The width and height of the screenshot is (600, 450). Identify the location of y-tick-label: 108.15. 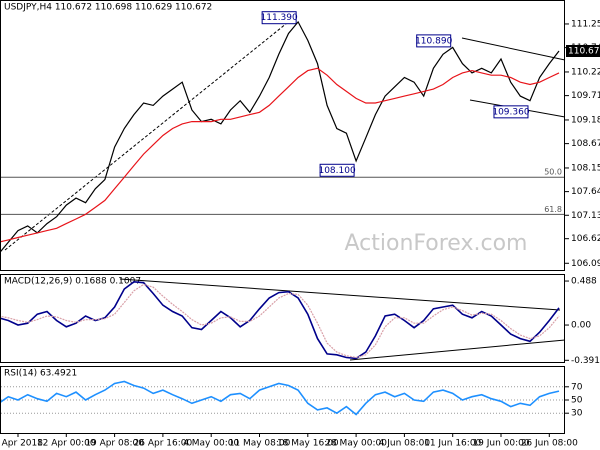
(585, 168).